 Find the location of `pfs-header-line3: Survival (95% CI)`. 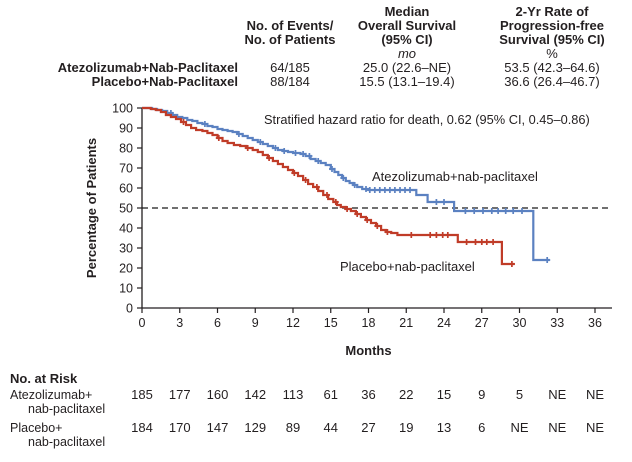

pfs-header-line3: Survival (95% CI) is located at coordinates (552, 39).